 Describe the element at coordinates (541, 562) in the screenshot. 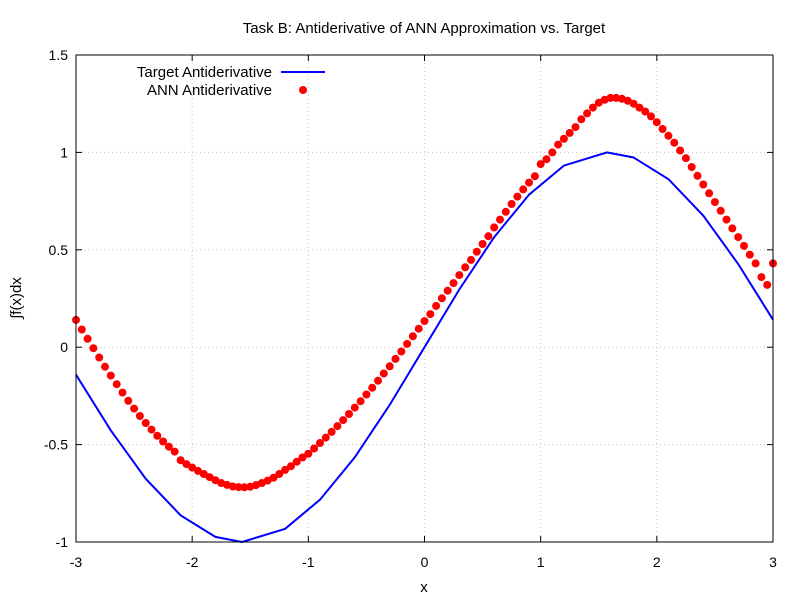

I see `x-tick-label: 1` at that location.